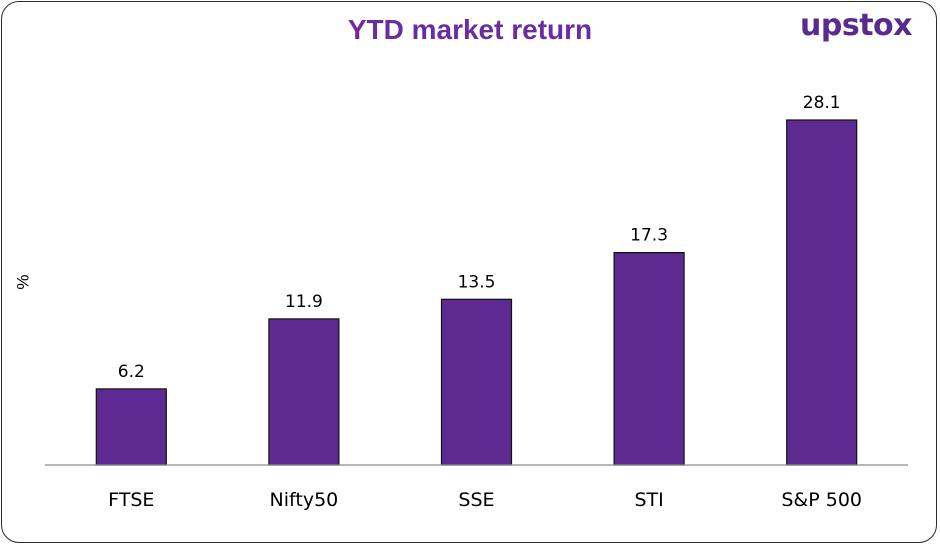  I want to click on x-tick-label: FTSE, so click(131, 500).